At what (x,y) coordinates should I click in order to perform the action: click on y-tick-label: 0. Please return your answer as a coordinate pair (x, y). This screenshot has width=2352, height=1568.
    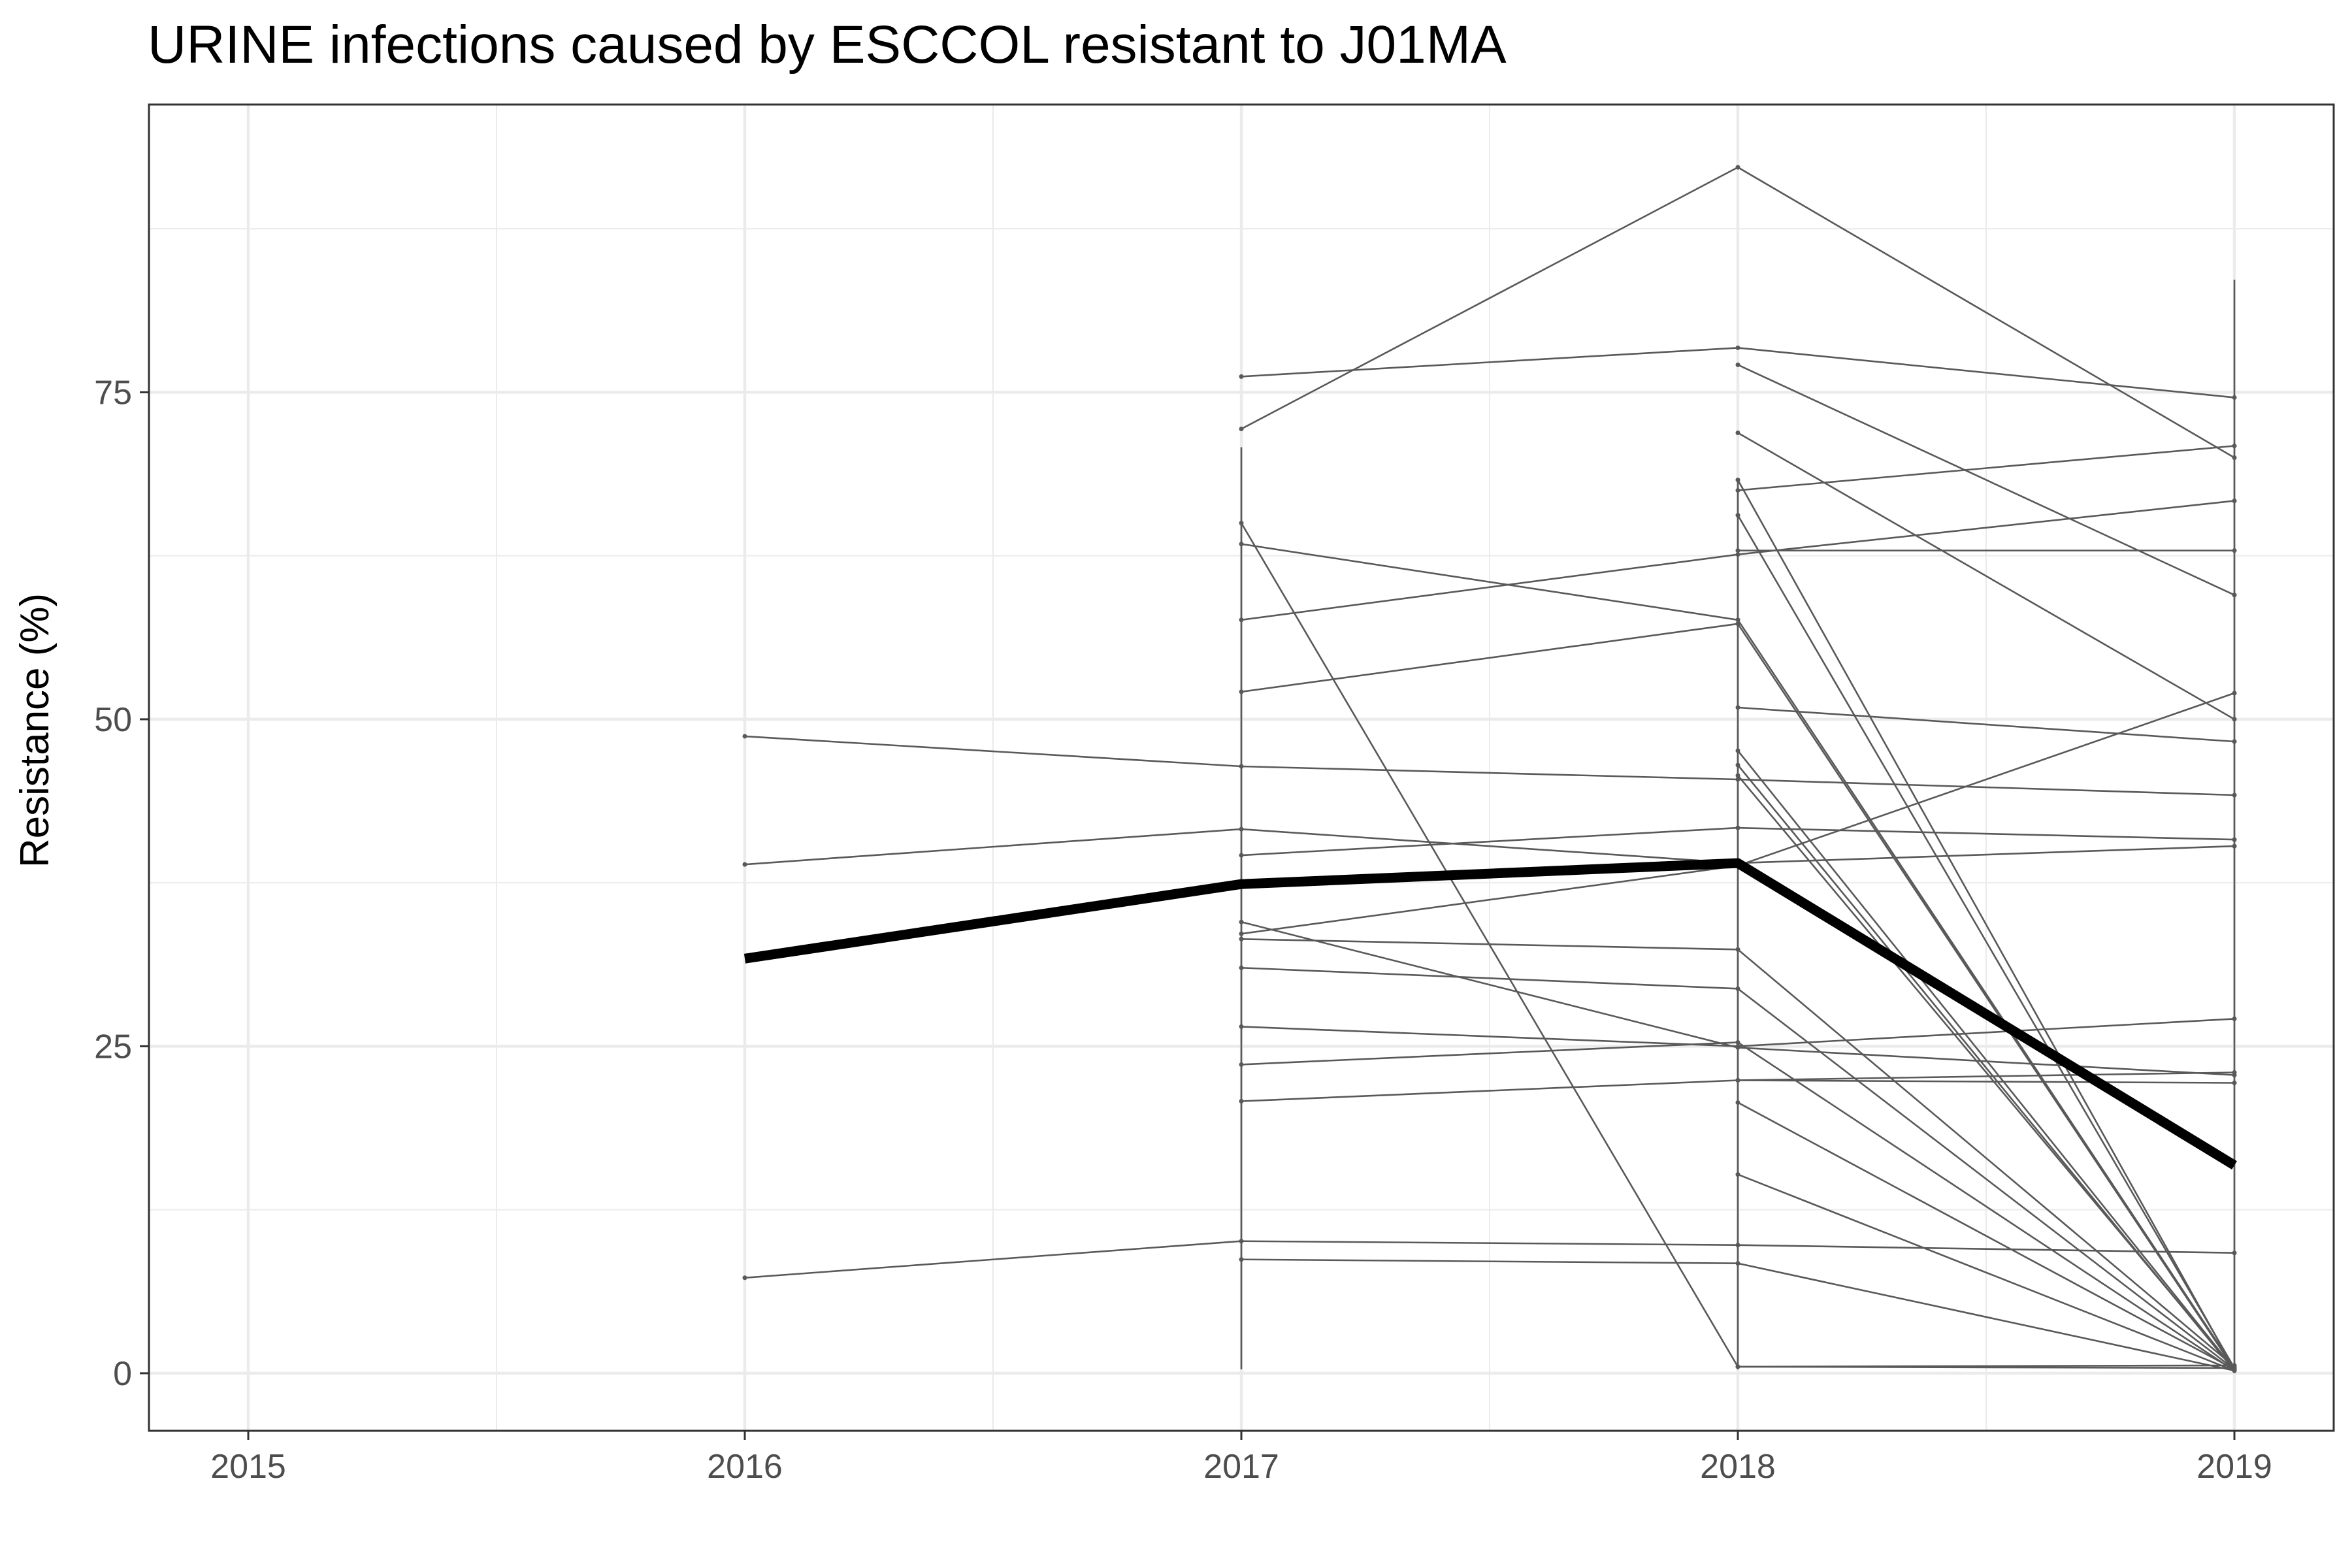
    Looking at the image, I should click on (122, 1374).